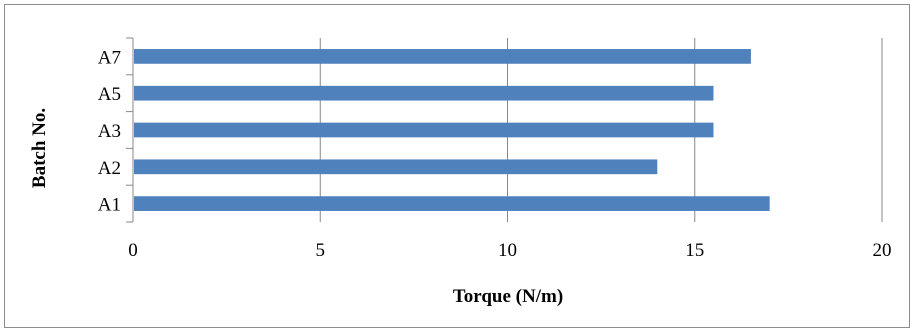 Image resolution: width=916 pixels, height=332 pixels. I want to click on x-axis-title: Torque (N/m), so click(508, 296).